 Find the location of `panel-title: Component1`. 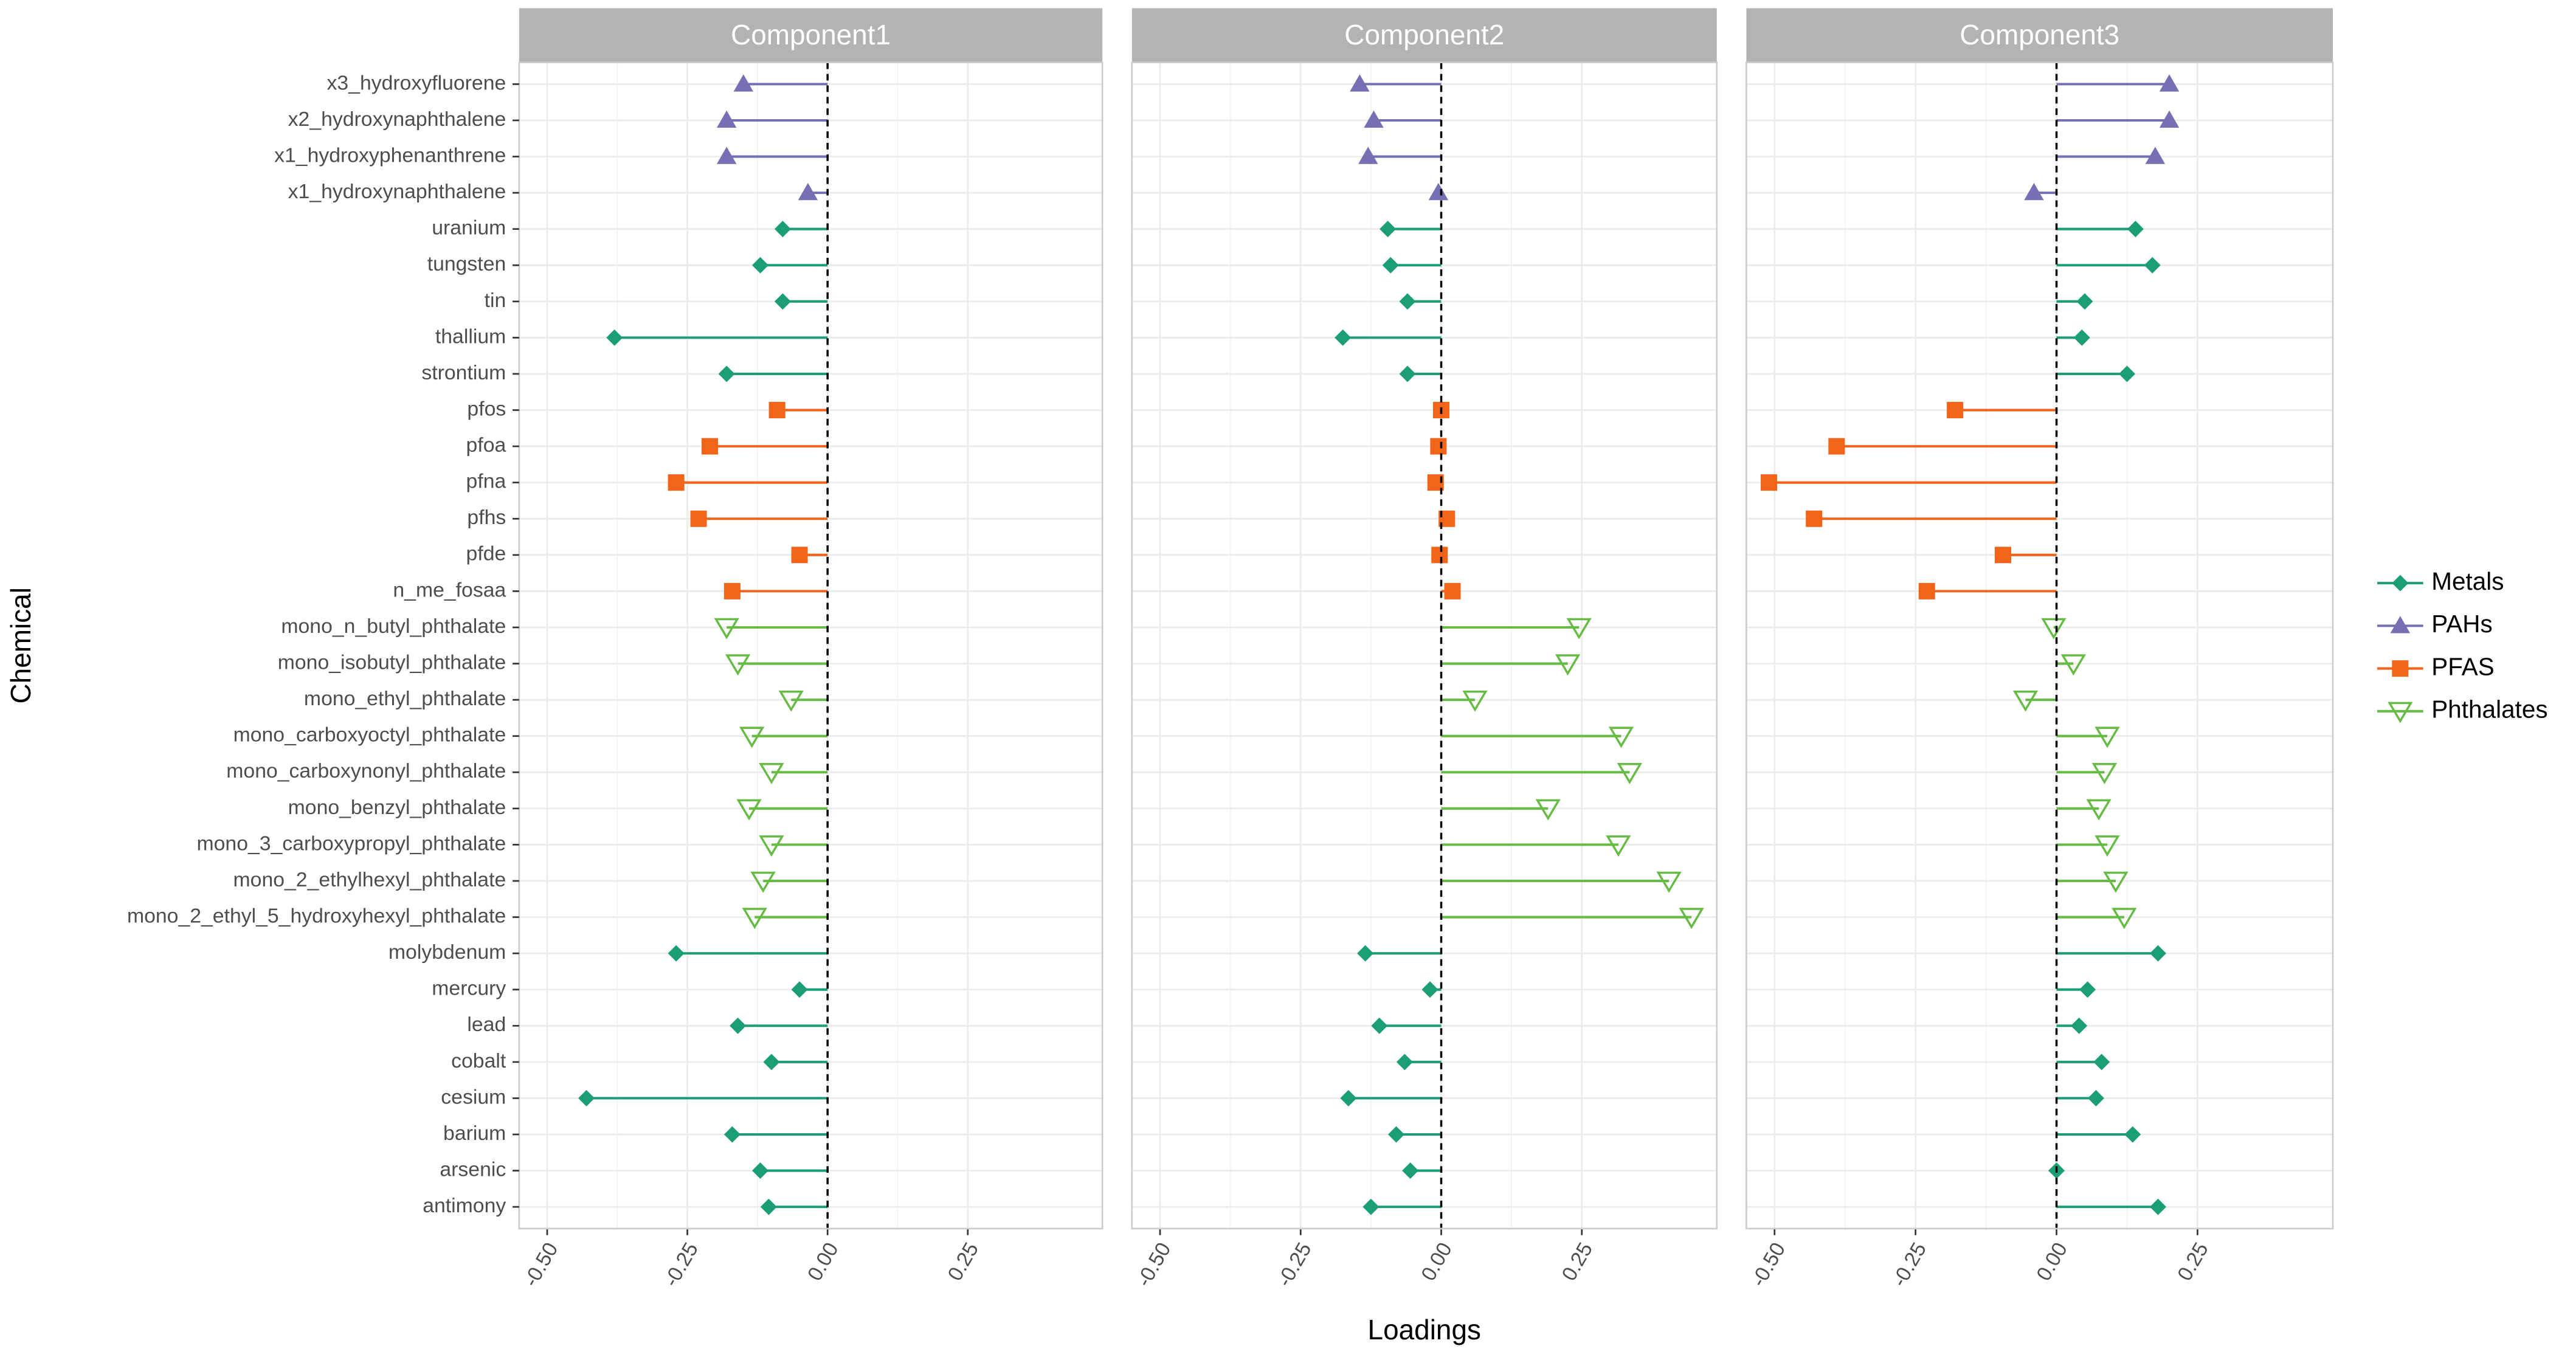

panel-title: Component1 is located at coordinates (811, 34).